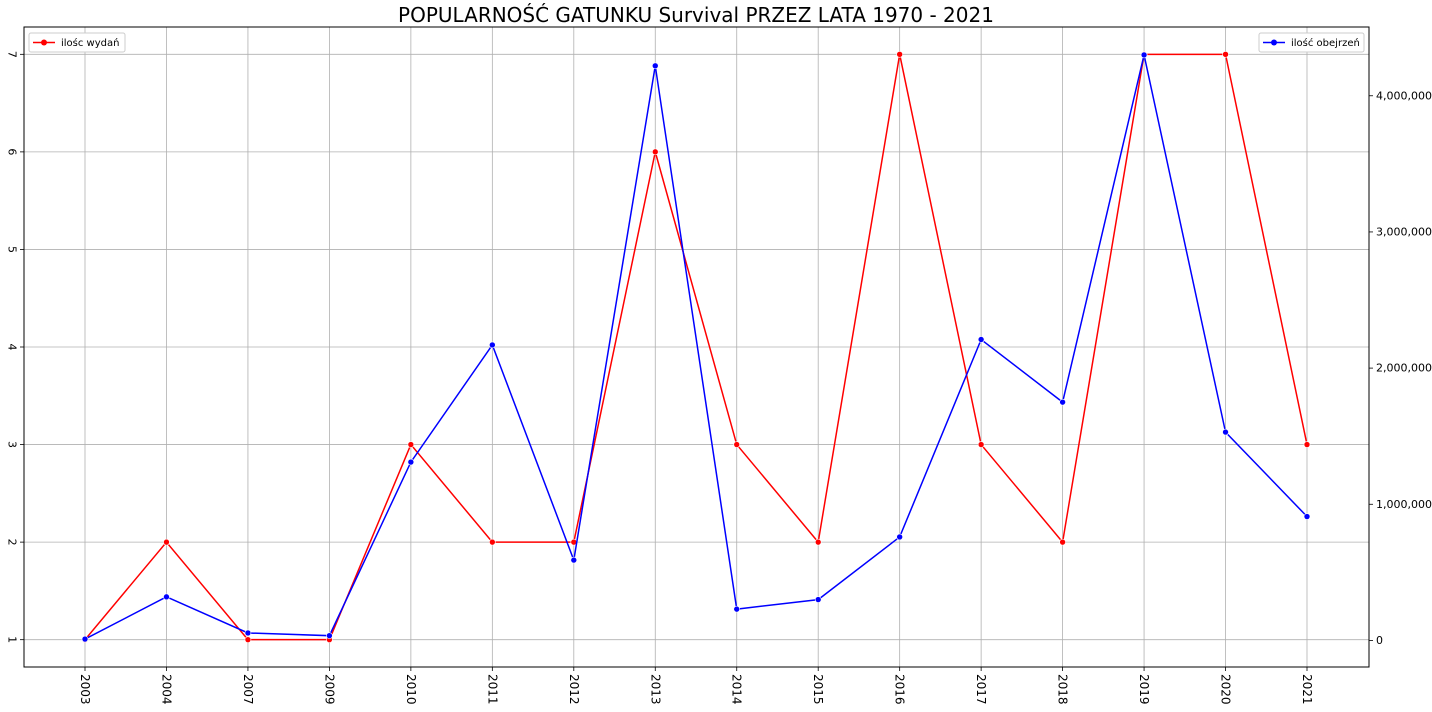 This screenshot has height=712, width=1432. Describe the element at coordinates (12, 639) in the screenshot. I see `left-tick-label: 1` at that location.